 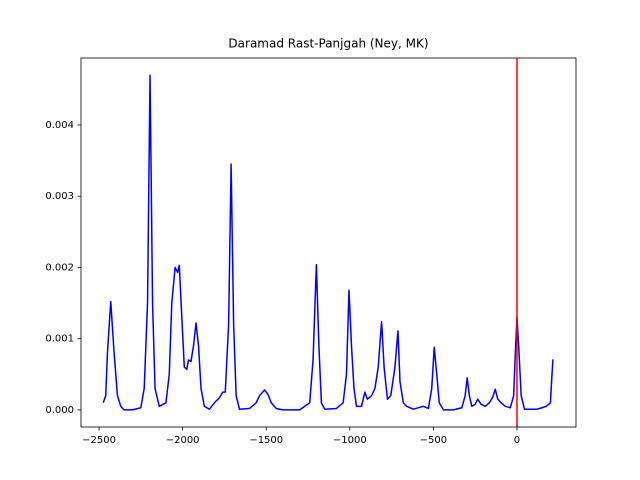 What do you see at coordinates (517, 440) in the screenshot?
I see `x-tick-label: 0` at bounding box center [517, 440].